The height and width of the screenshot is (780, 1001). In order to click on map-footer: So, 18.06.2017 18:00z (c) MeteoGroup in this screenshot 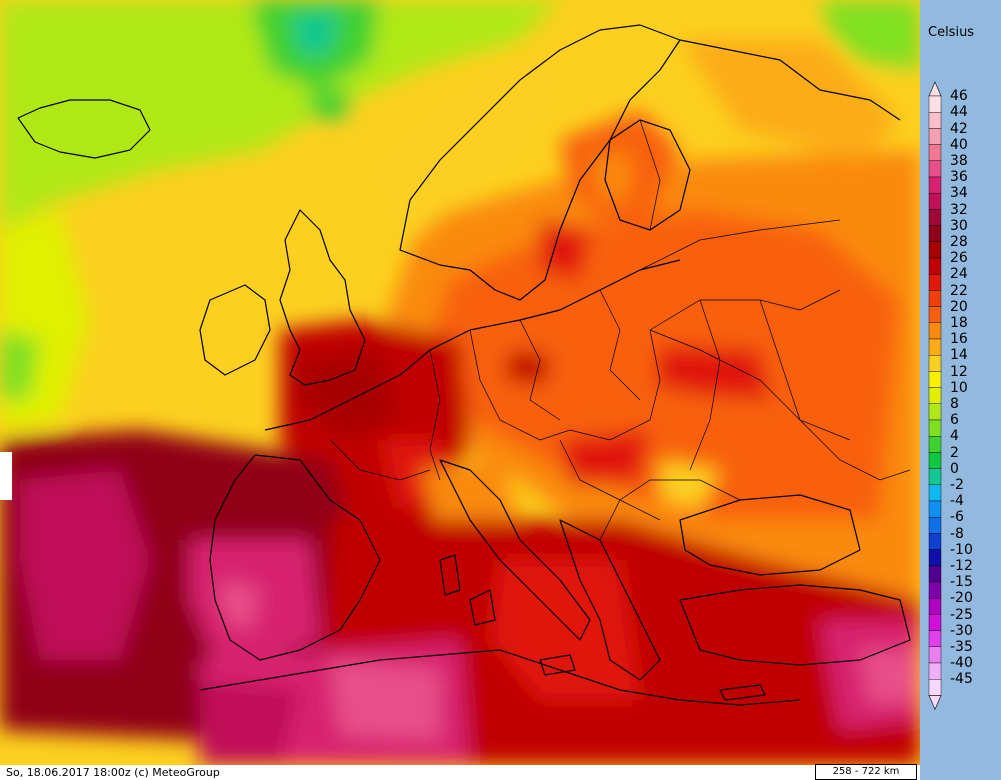, I will do `click(460, 772)`.